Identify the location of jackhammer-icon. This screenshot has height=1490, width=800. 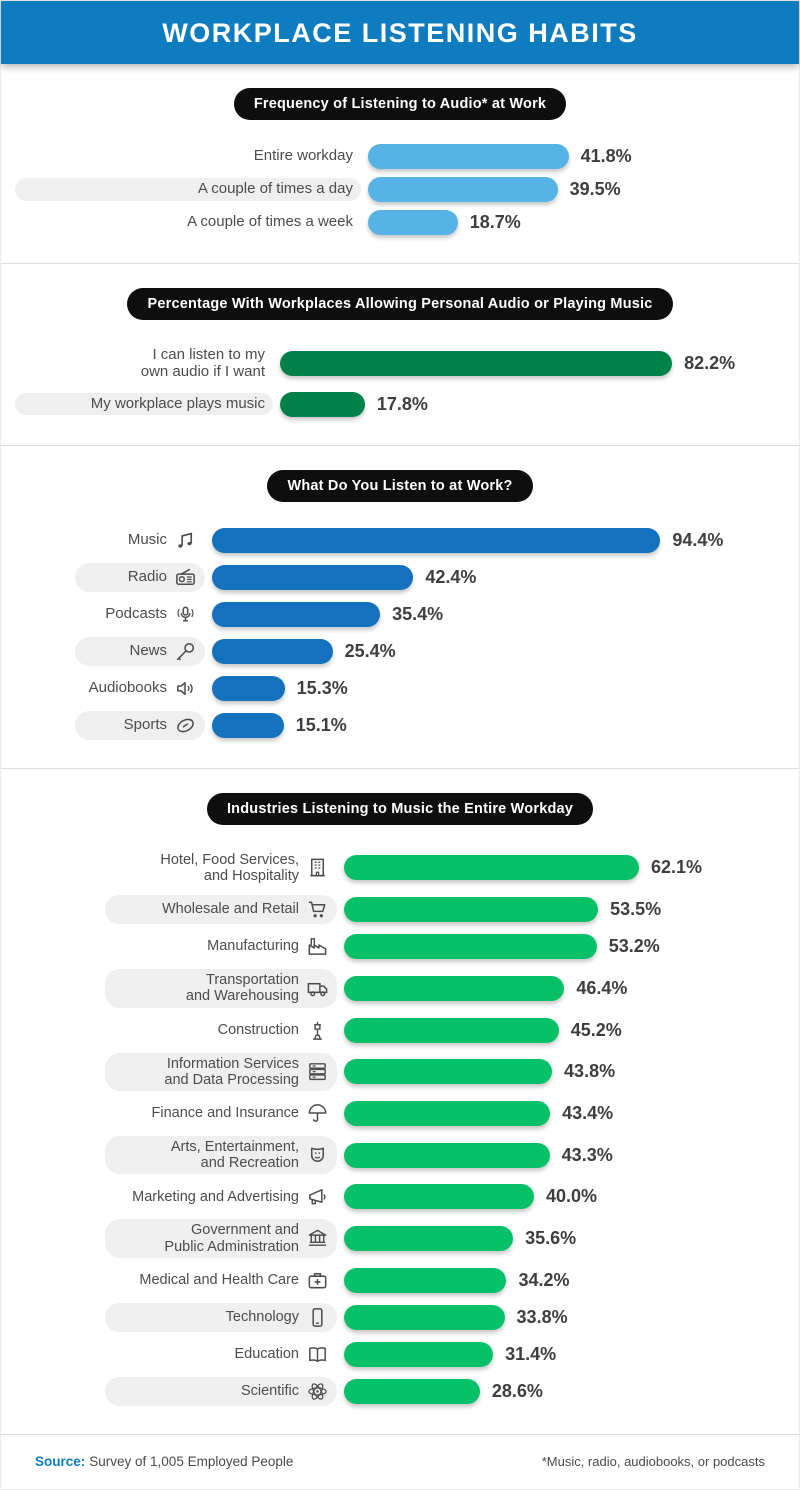
(317, 1030).